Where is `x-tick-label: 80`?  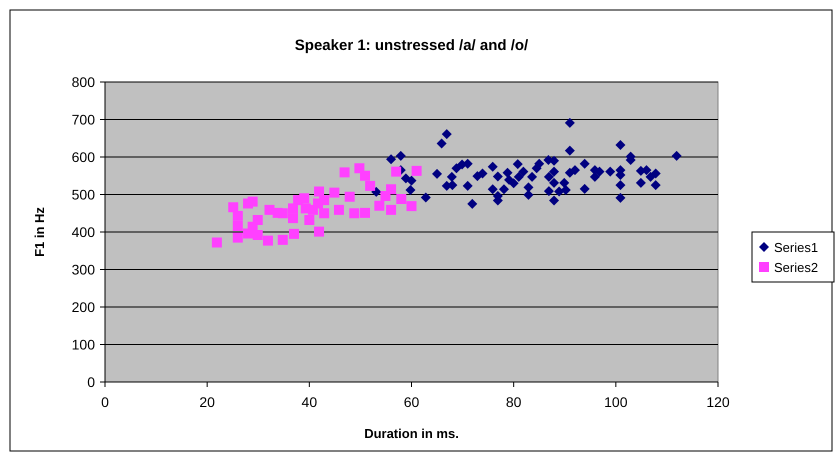
x-tick-label: 80 is located at coordinates (514, 402).